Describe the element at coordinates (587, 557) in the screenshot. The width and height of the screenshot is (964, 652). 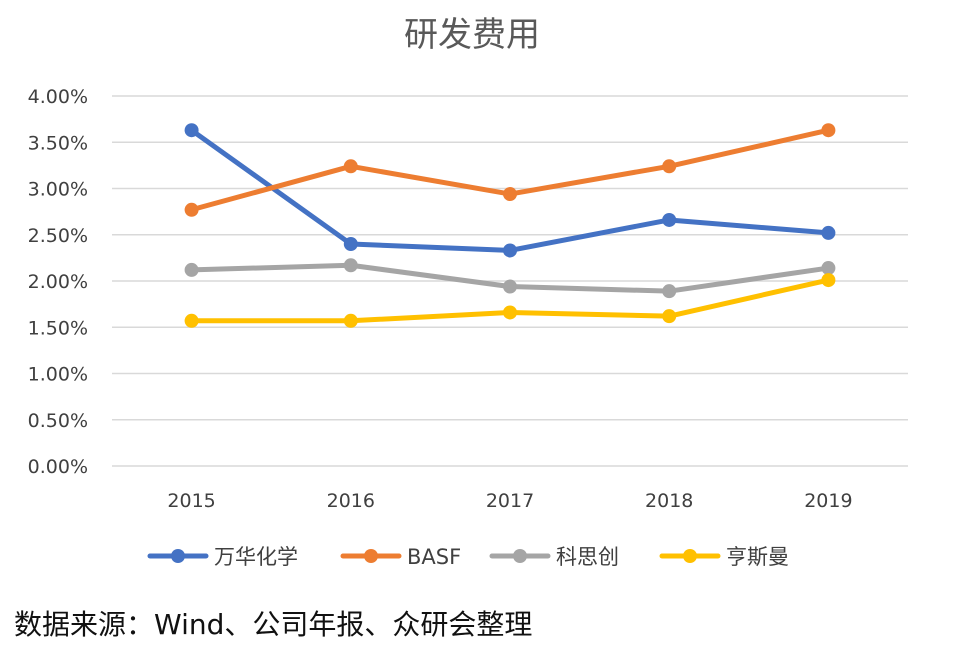
I see `legend-label: 科思创` at that location.